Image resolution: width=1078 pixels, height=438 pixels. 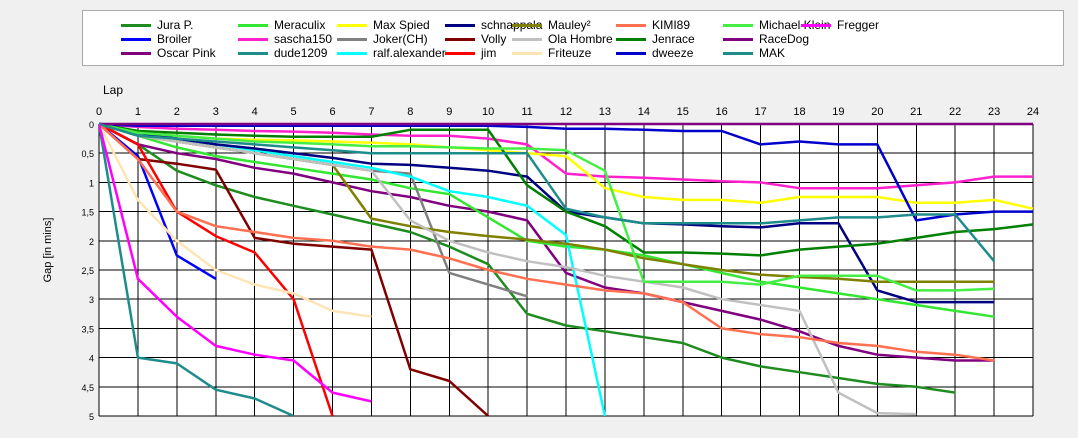 I want to click on x-tick-label: 24, so click(x=1033, y=112).